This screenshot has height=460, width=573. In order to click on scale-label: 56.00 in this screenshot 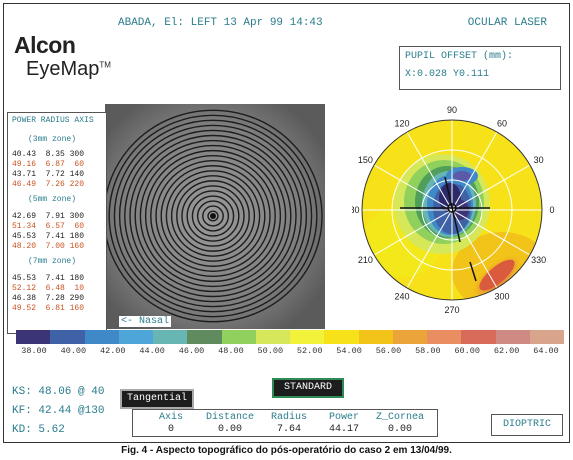, I will do `click(388, 351)`.